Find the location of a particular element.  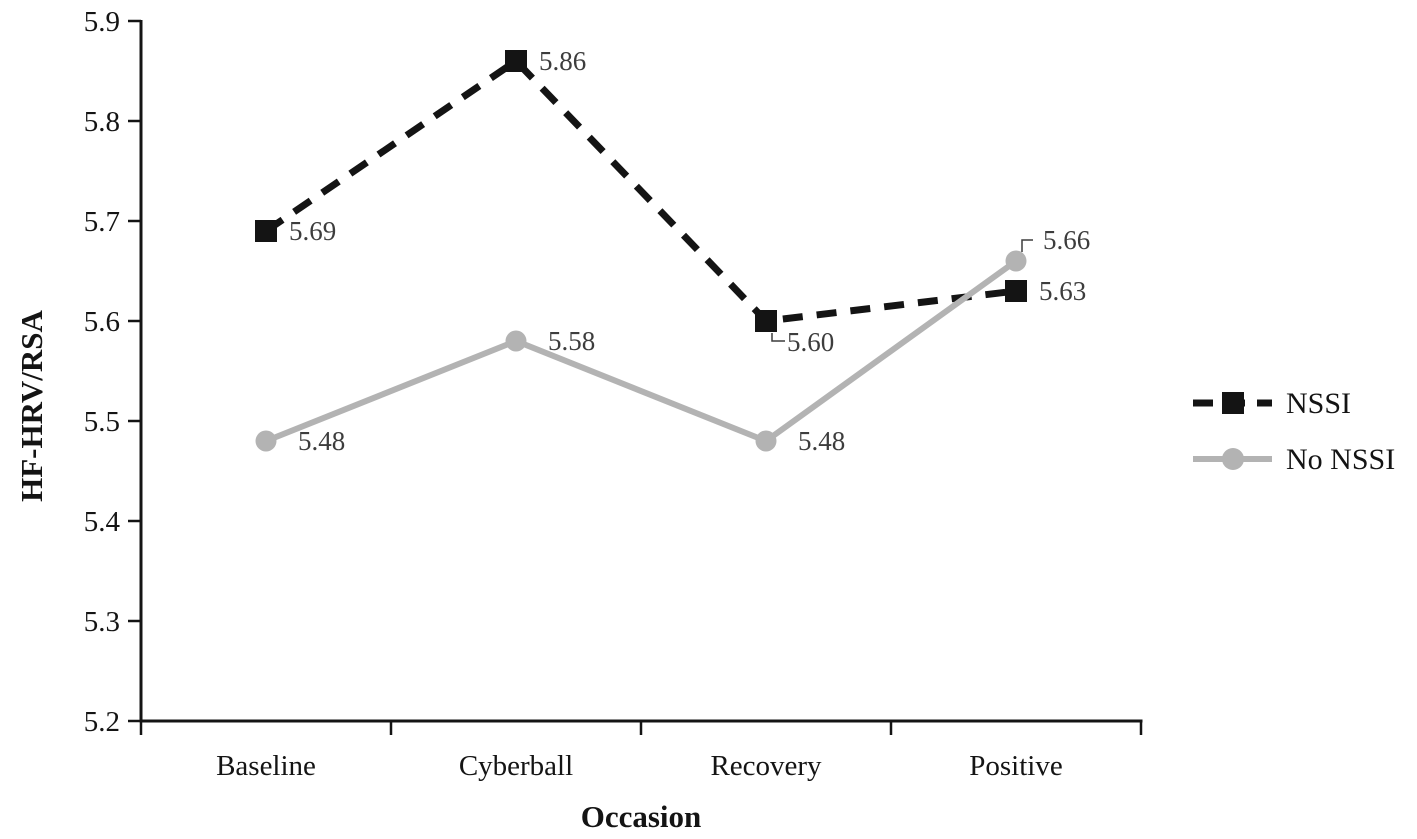

y-axis-title: HF-HRV/RSA is located at coordinates (31, 405).